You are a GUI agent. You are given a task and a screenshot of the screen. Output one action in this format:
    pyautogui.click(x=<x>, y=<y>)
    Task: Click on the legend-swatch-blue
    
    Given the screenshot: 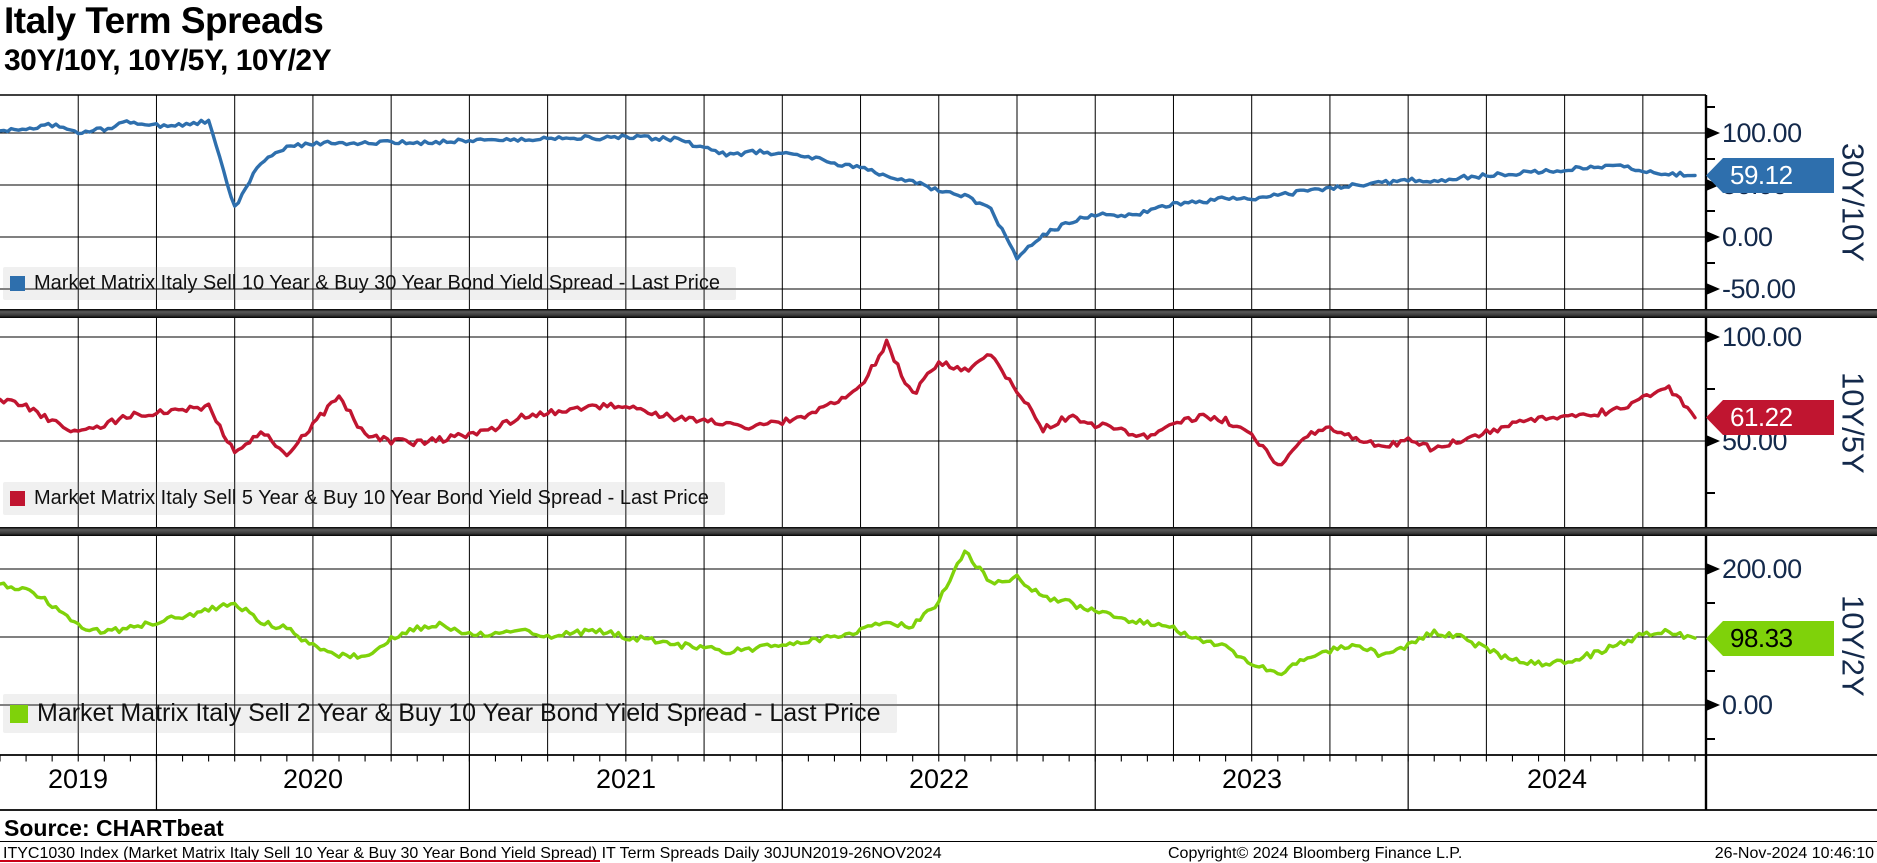 What is the action you would take?
    pyautogui.click(x=17, y=283)
    